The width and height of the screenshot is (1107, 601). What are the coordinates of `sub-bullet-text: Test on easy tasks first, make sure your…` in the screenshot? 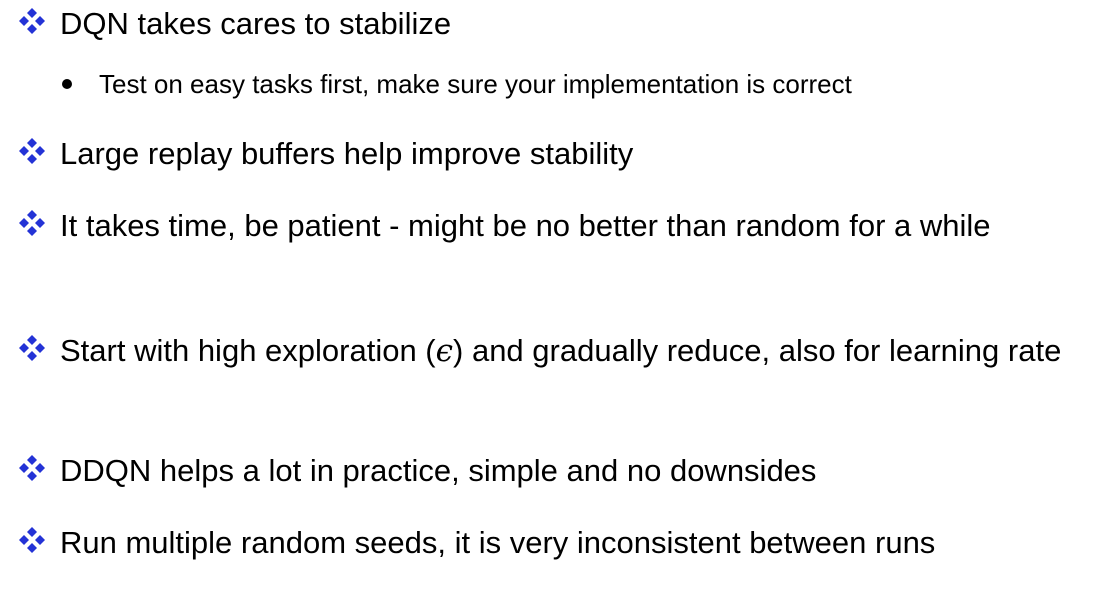 It's located at (475, 84).